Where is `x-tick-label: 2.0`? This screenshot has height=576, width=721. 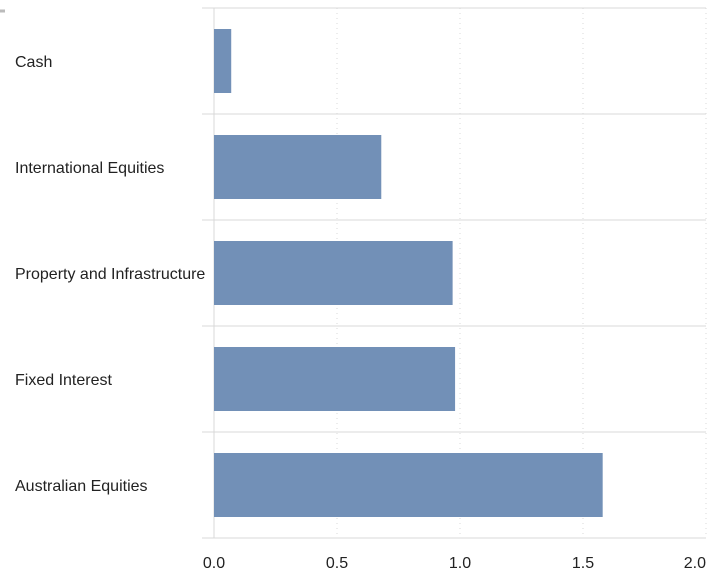 x-tick-label: 2.0 is located at coordinates (695, 563).